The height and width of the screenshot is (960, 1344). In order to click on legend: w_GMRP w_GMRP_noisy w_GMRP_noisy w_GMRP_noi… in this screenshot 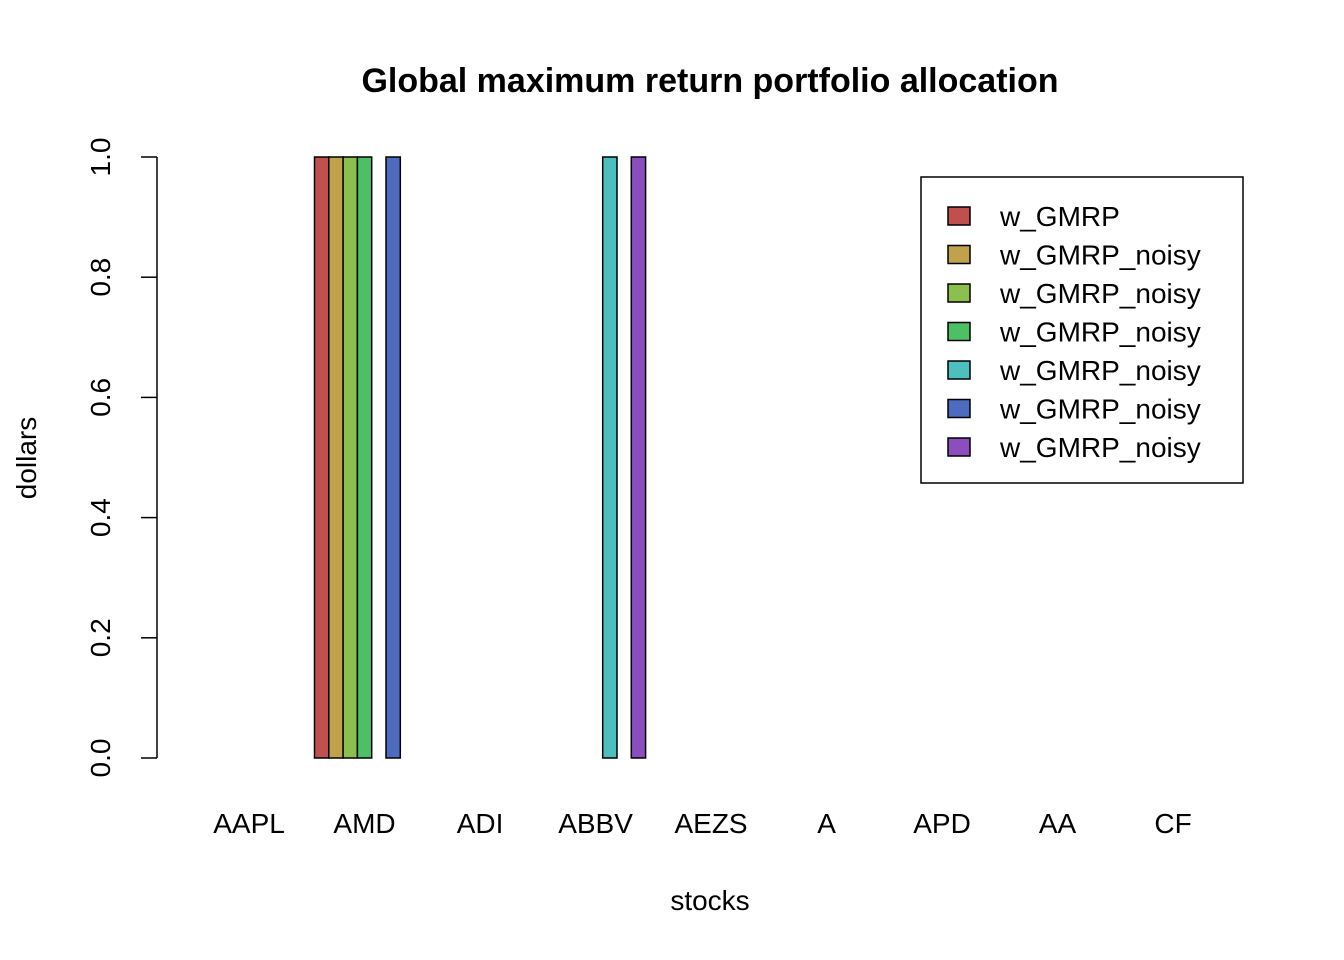, I will do `click(1082, 330)`.